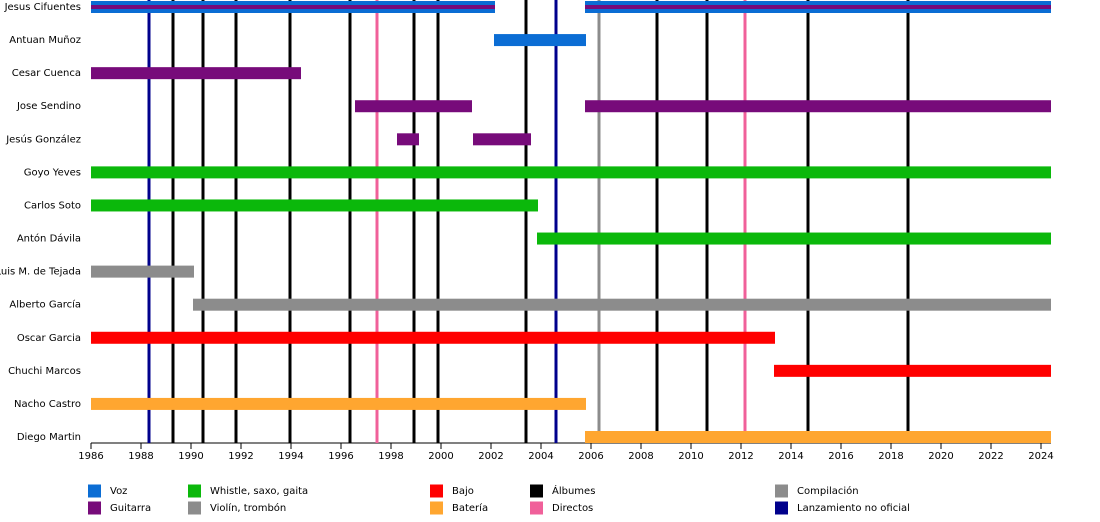 The width and height of the screenshot is (1100, 522). Describe the element at coordinates (49, 239) in the screenshot. I see `row-label: Antón Dávila` at that location.